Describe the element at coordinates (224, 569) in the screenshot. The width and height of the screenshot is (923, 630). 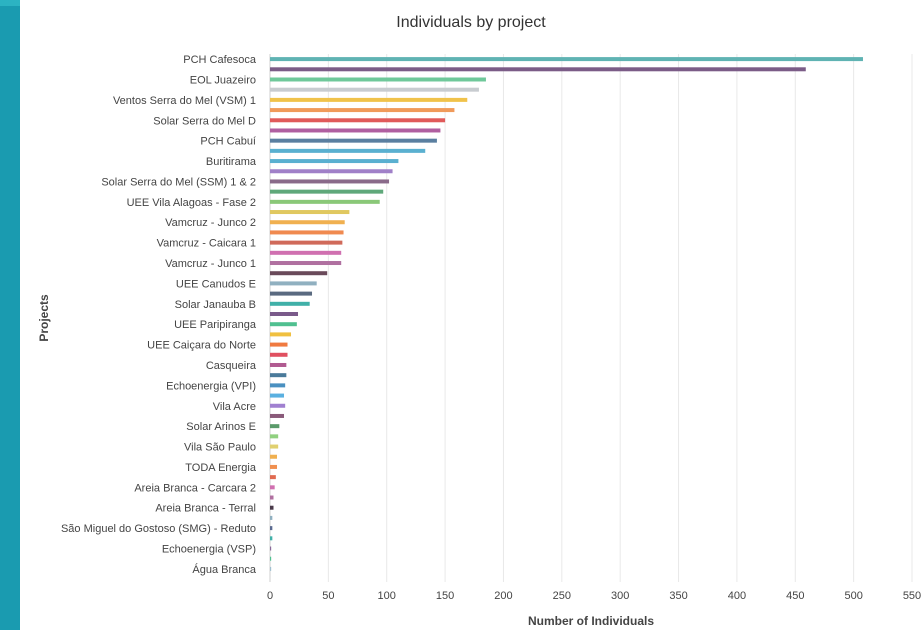
I see `category-label: Água Branca` at that location.